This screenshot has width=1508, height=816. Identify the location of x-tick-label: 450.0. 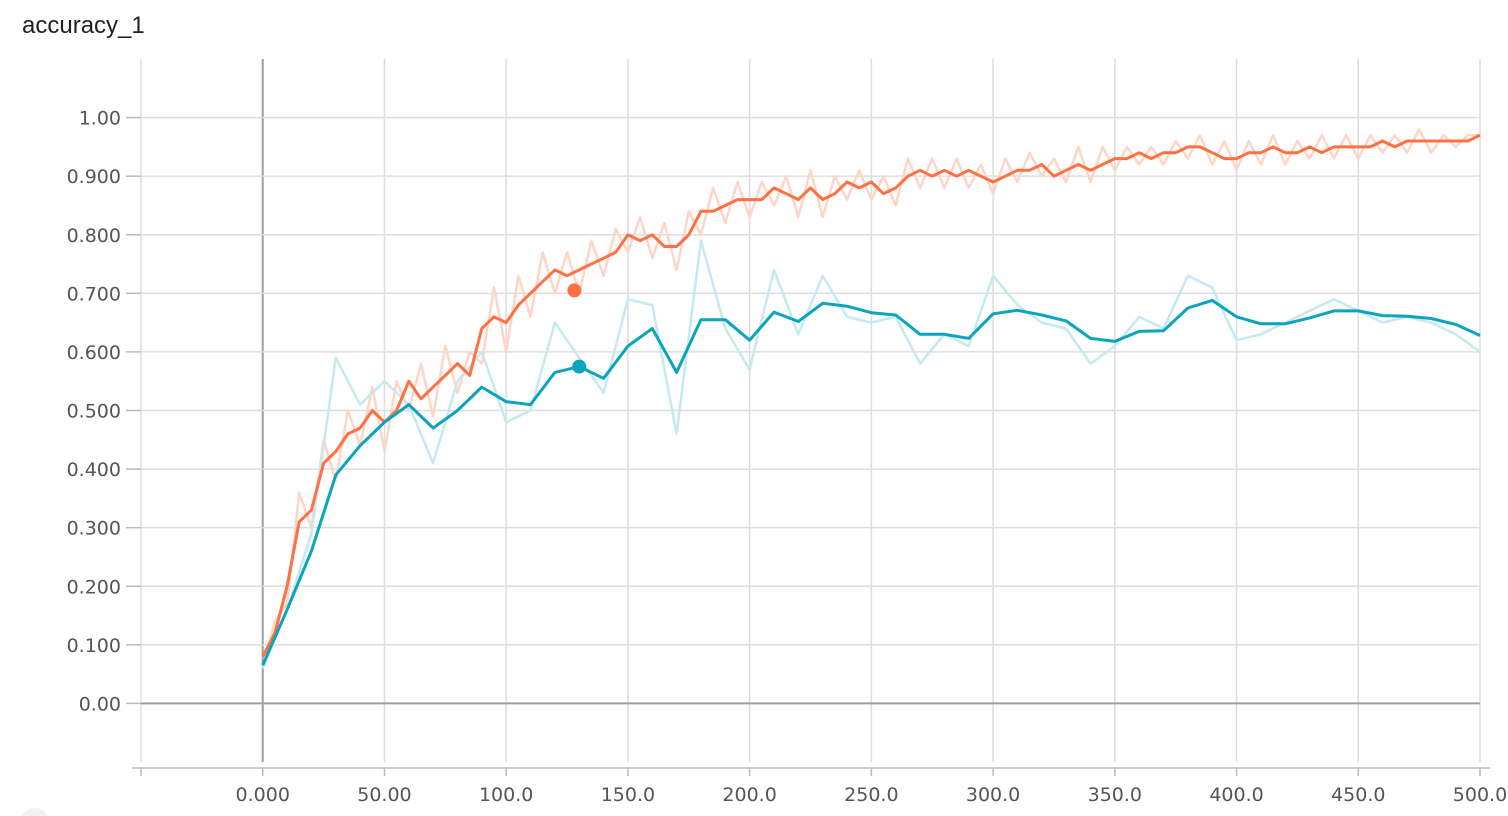
(1358, 795).